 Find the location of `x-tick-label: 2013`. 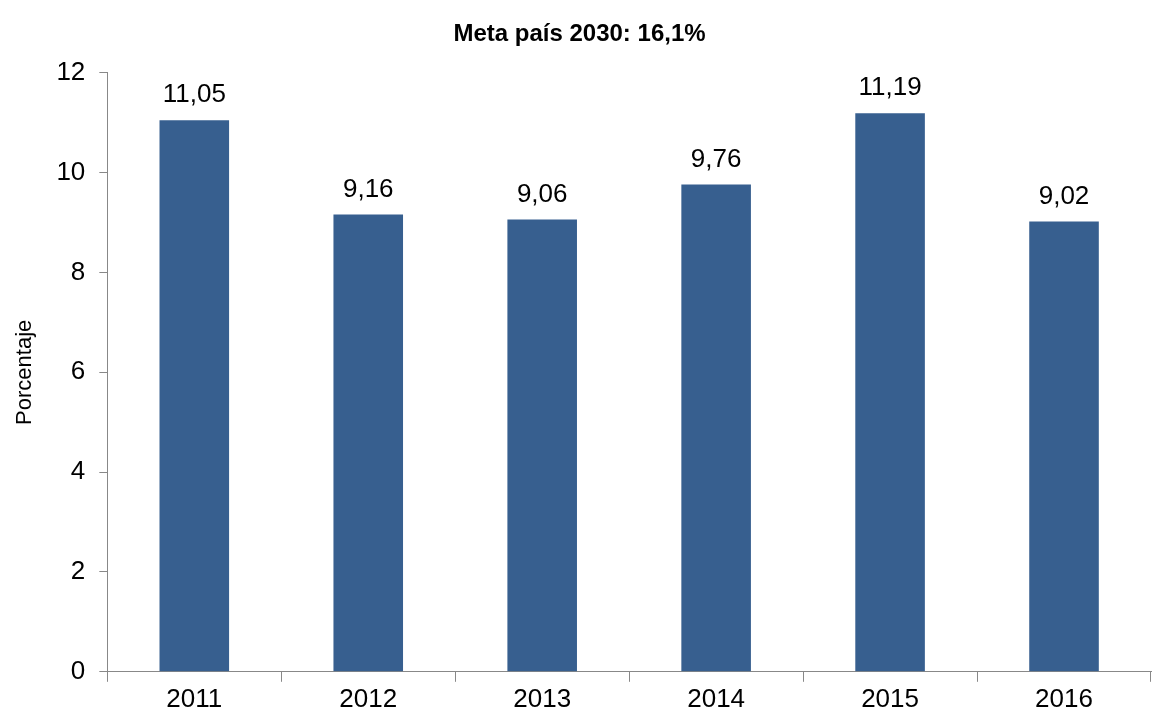

x-tick-label: 2013 is located at coordinates (542, 697).